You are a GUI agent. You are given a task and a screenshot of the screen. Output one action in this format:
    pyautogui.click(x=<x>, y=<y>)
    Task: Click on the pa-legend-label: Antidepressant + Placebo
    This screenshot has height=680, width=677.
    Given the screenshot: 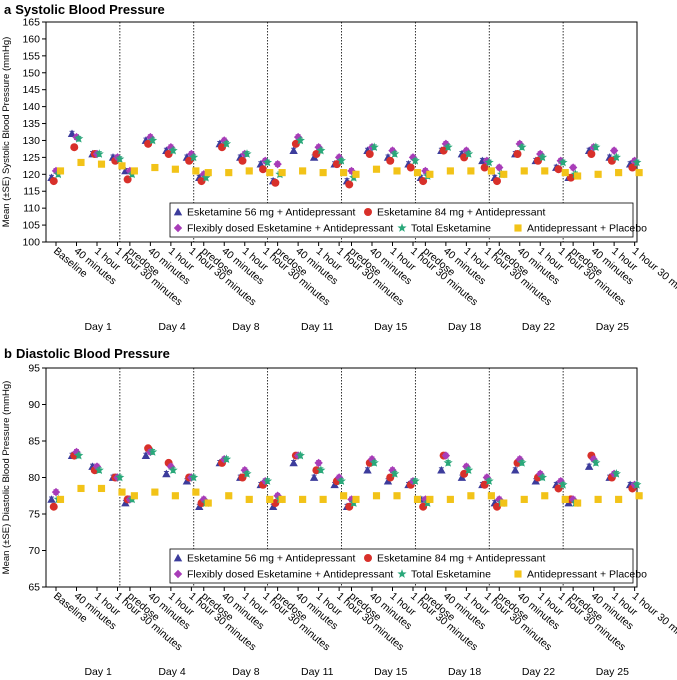 What is the action you would take?
    pyautogui.click(x=587, y=229)
    